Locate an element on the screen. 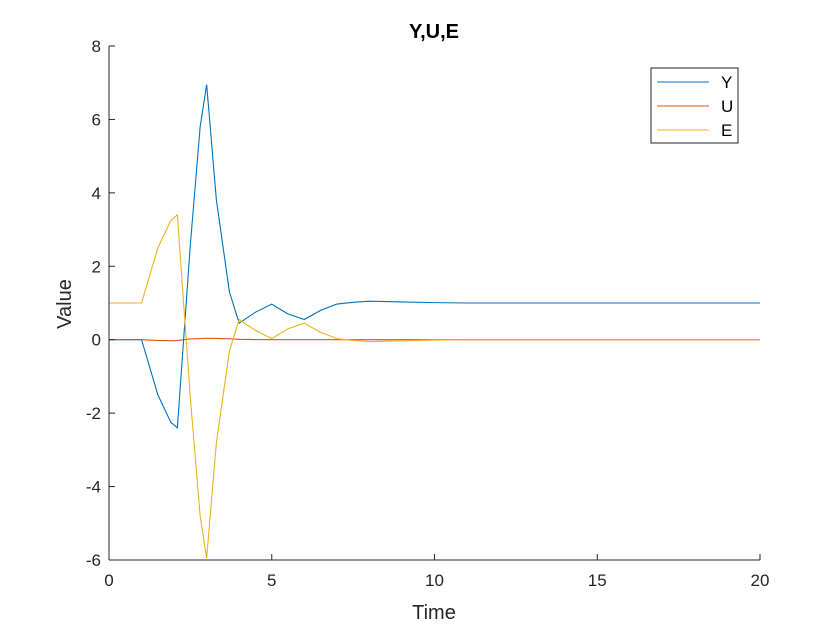 The height and width of the screenshot is (635, 840). y-tick-label: -4 is located at coordinates (93, 487).